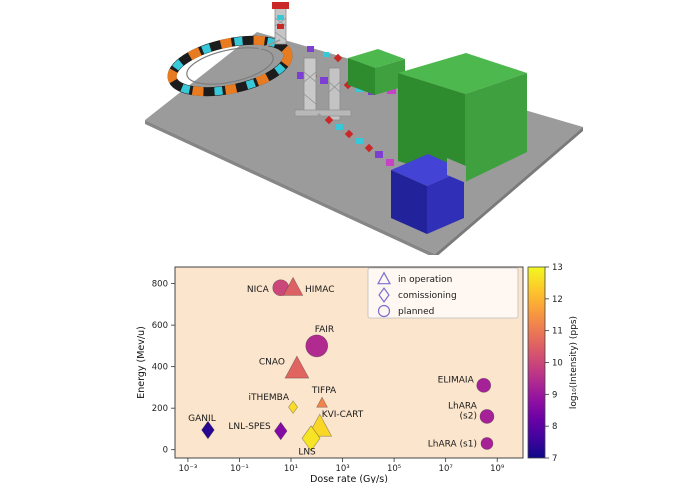  What do you see at coordinates (456, 380) in the screenshot?
I see `point-label: ELIMAIA` at bounding box center [456, 380].